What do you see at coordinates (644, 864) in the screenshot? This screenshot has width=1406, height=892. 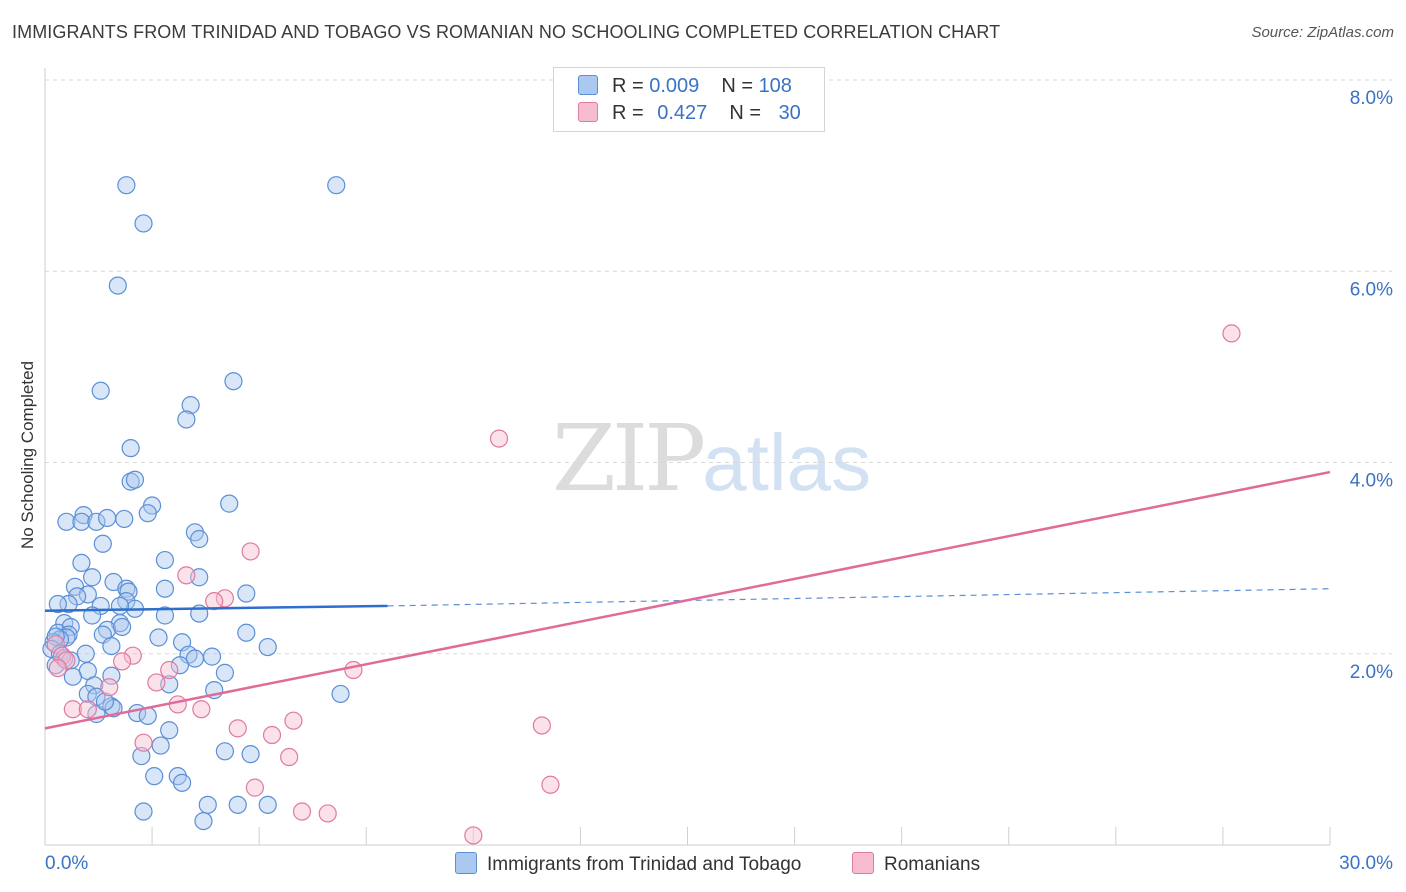 I see `bottom-legend-label: Immigrants from Trinidad and Tobago` at bounding box center [644, 864].